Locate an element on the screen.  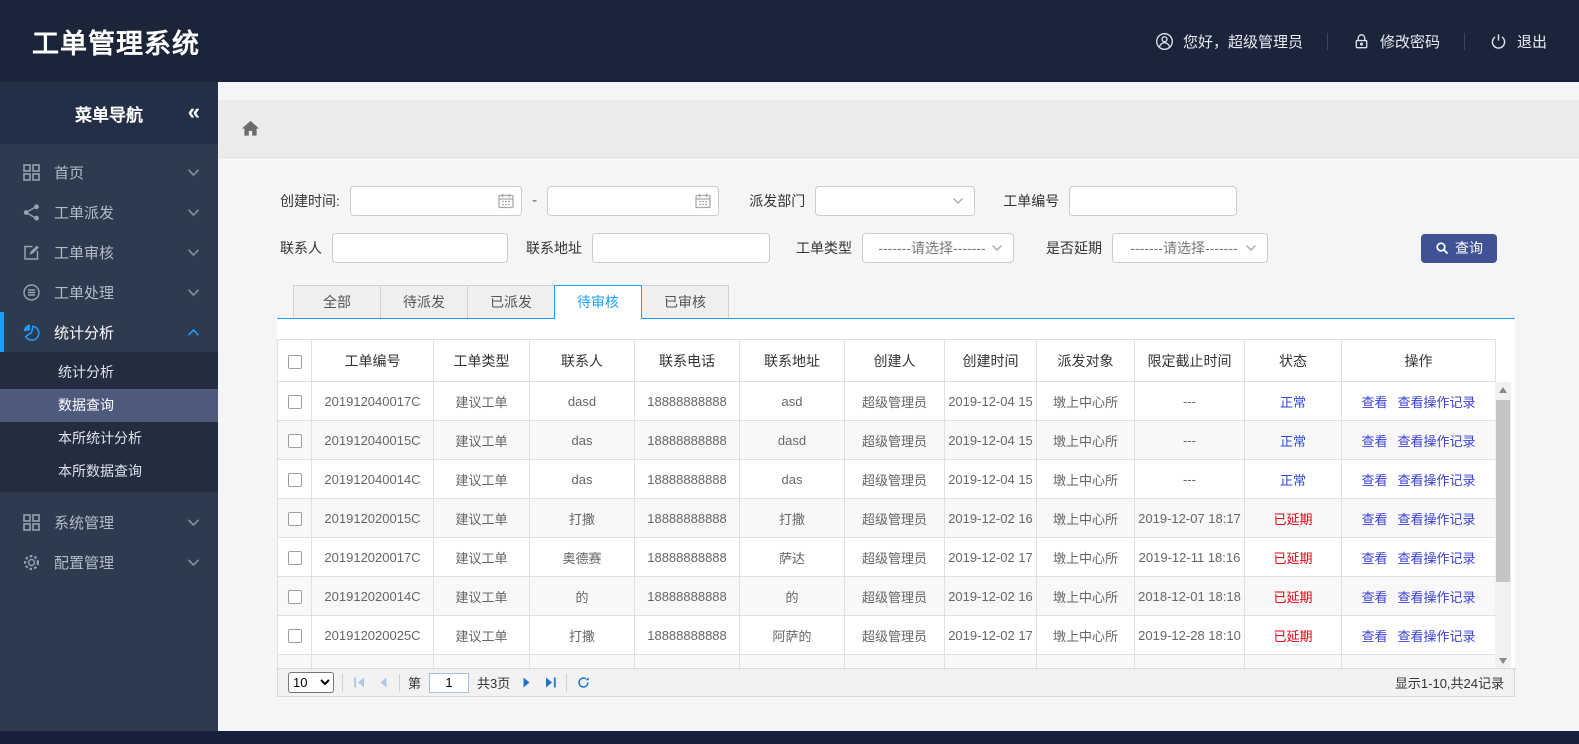
column-header: 联系电话 is located at coordinates (687, 360).